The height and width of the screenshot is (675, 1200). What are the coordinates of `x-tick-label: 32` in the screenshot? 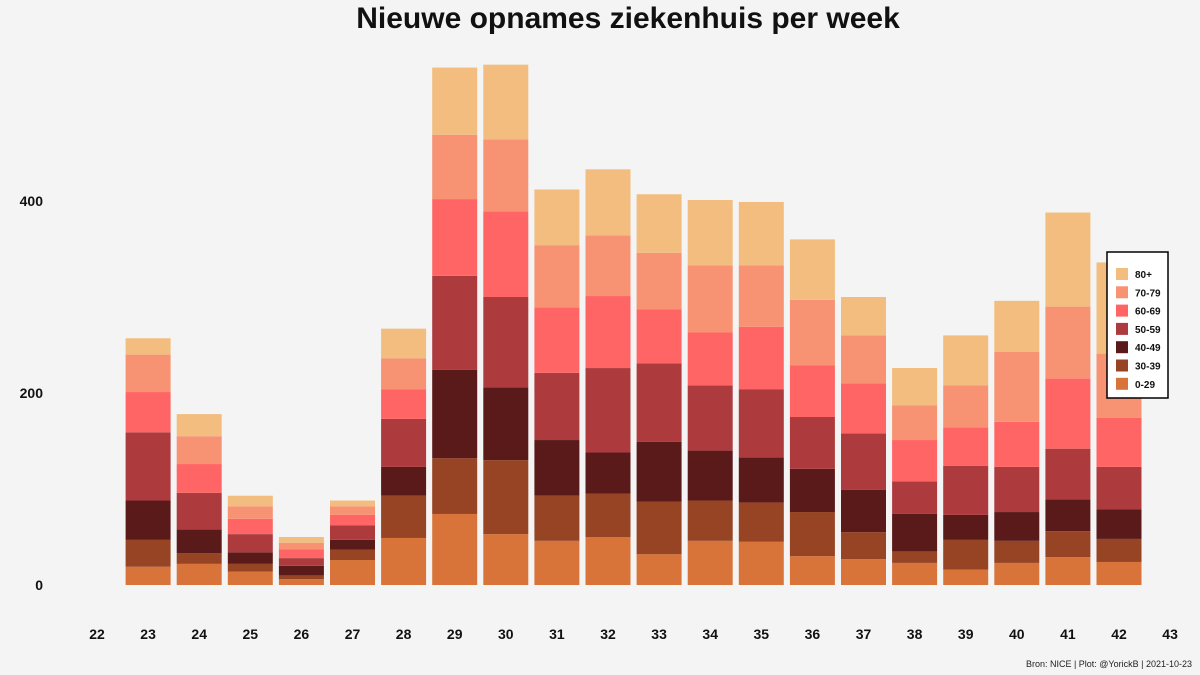 It's located at (608, 634).